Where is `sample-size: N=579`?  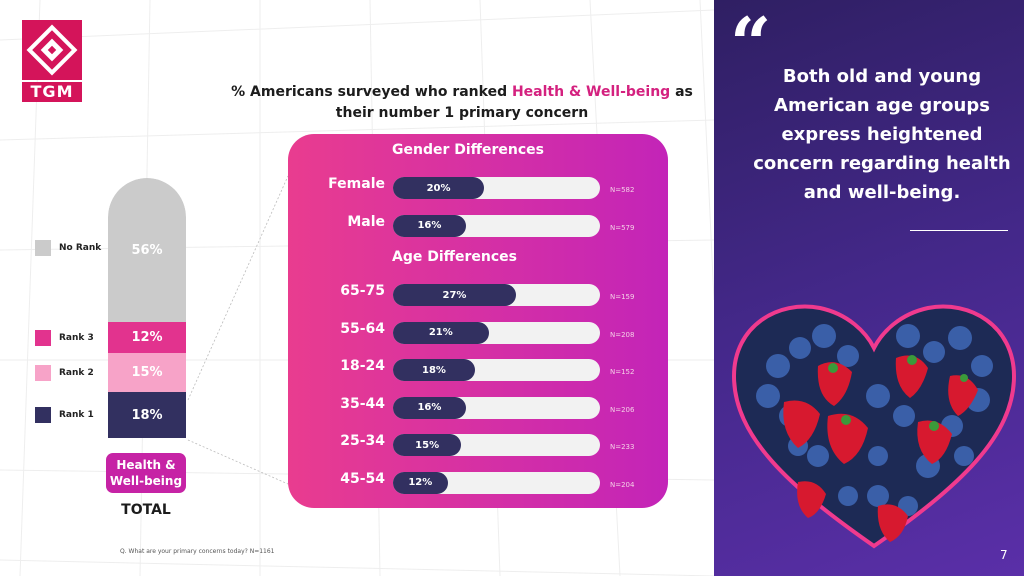 sample-size: N=579 is located at coordinates (622, 227).